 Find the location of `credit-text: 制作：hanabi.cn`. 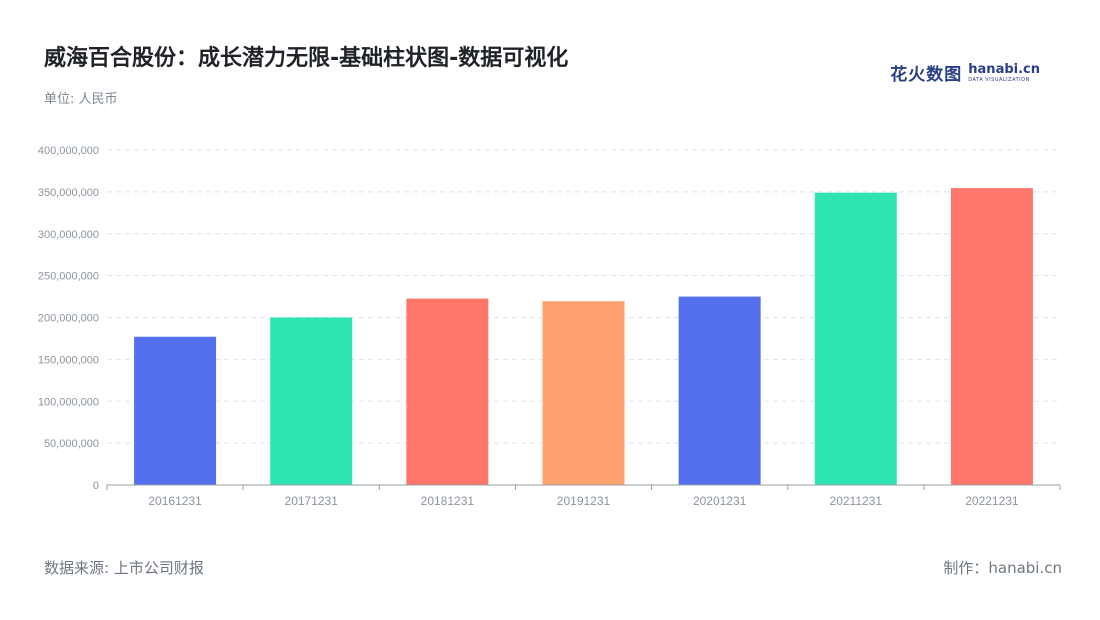

credit-text: 制作：hanabi.cn is located at coordinates (1002, 568).